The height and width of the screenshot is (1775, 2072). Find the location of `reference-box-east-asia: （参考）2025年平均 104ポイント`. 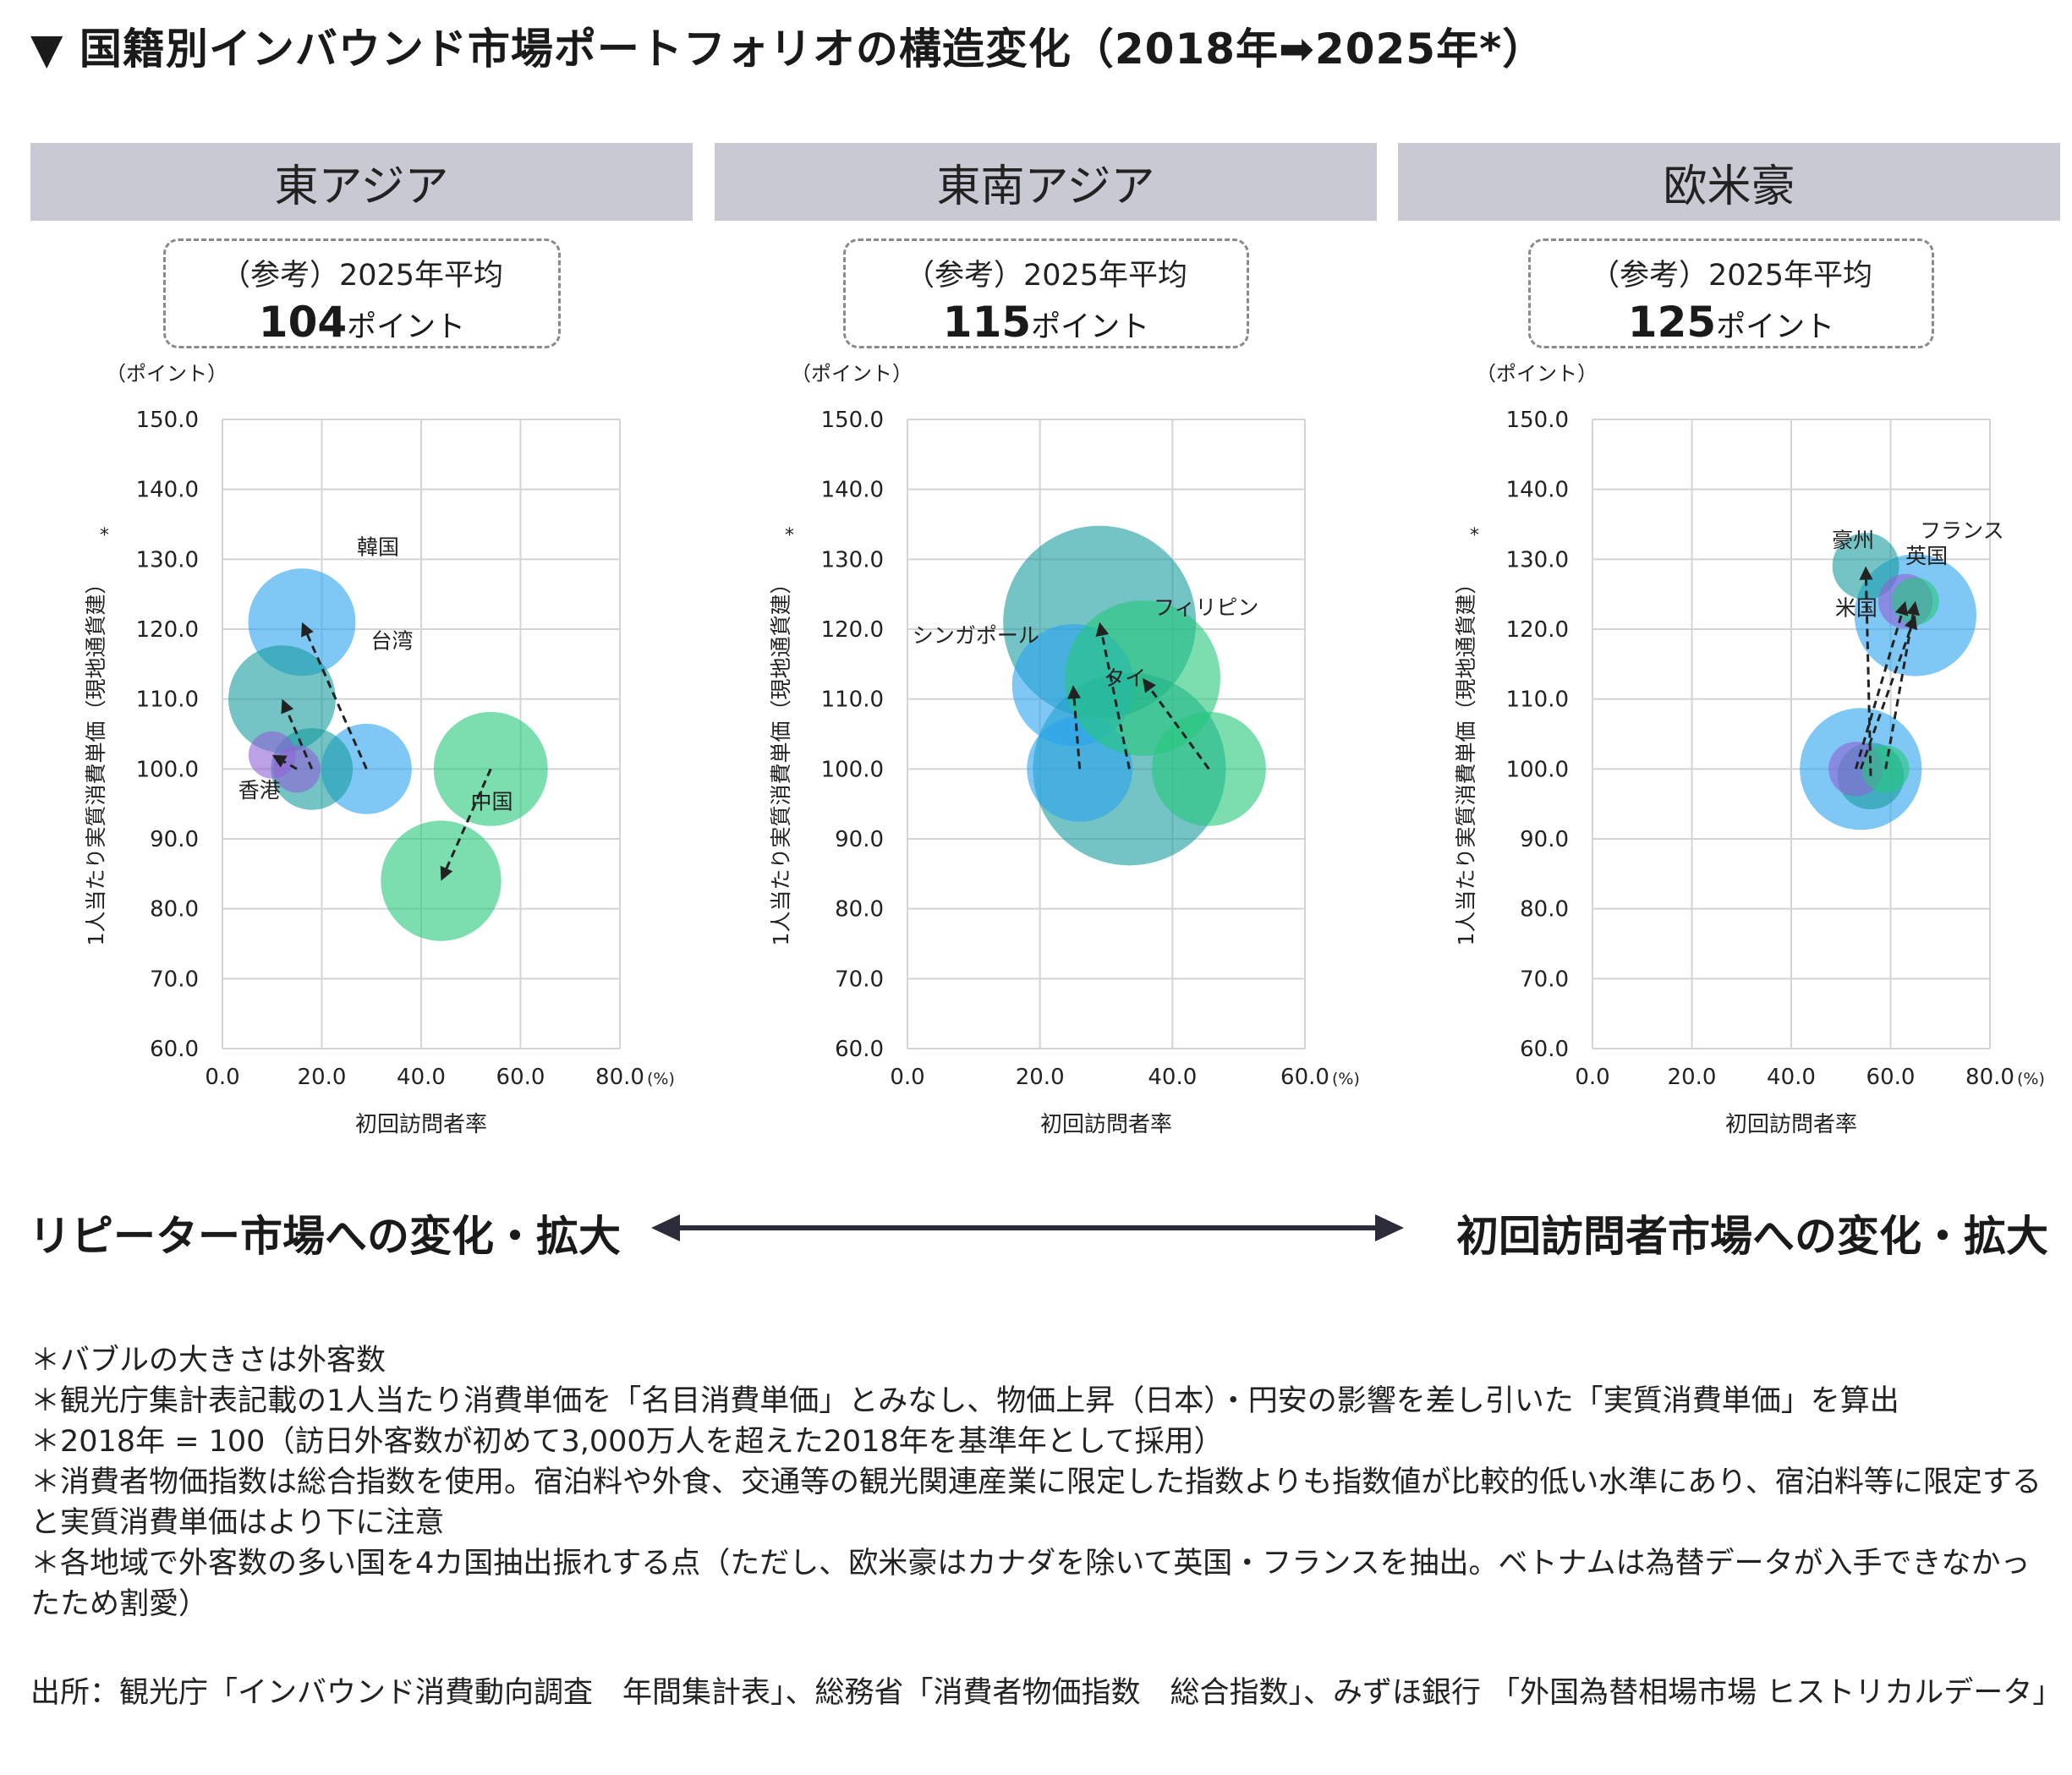

reference-box-east-asia: （参考）2025年平均 104ポイント is located at coordinates (362, 293).